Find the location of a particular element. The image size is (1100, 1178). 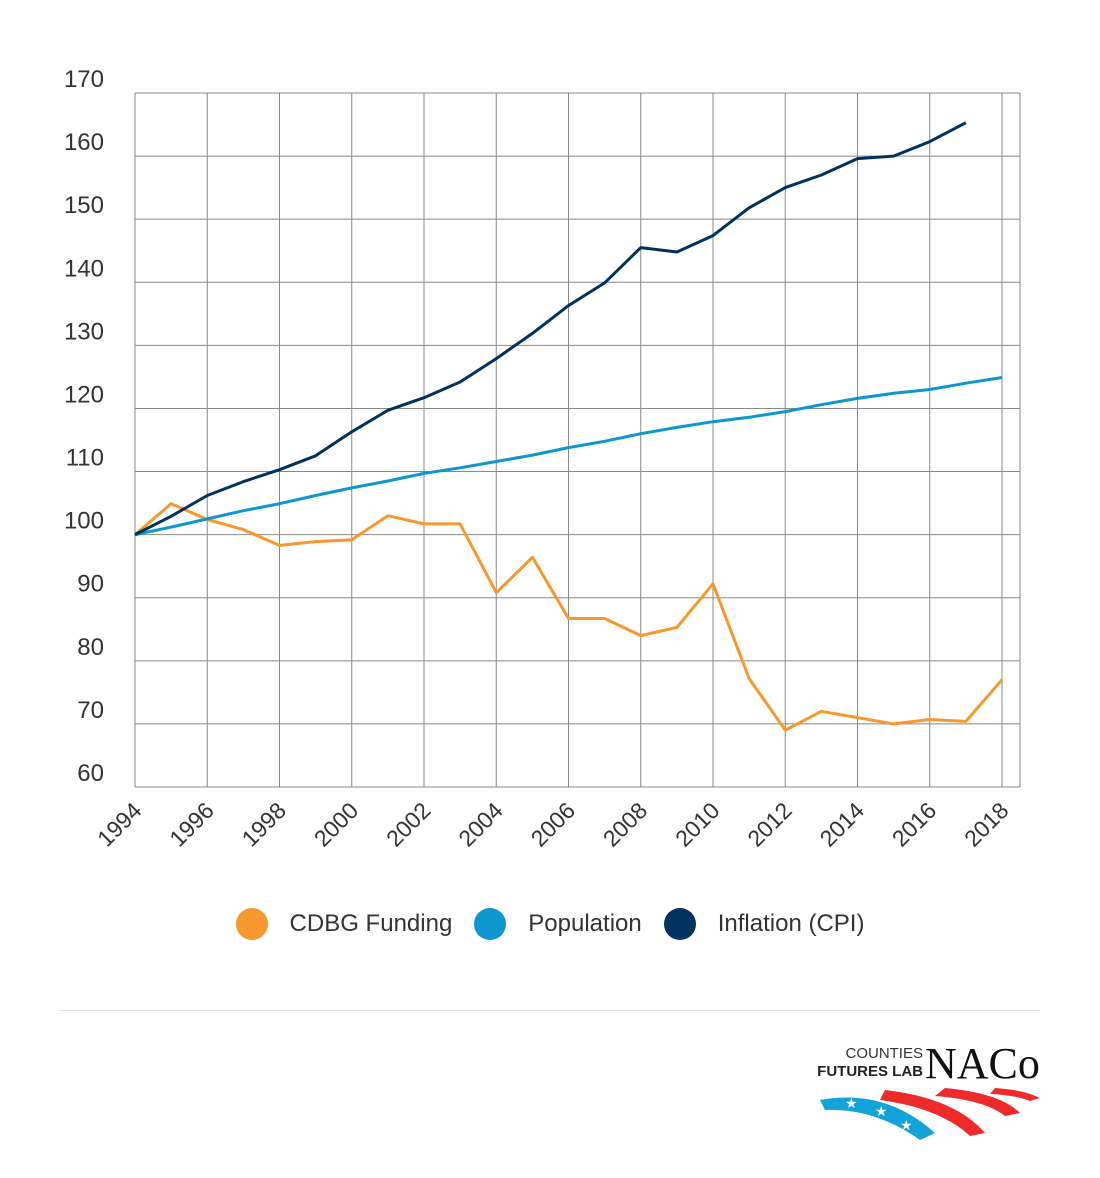

y-tick-label: 80 is located at coordinates (90, 647).